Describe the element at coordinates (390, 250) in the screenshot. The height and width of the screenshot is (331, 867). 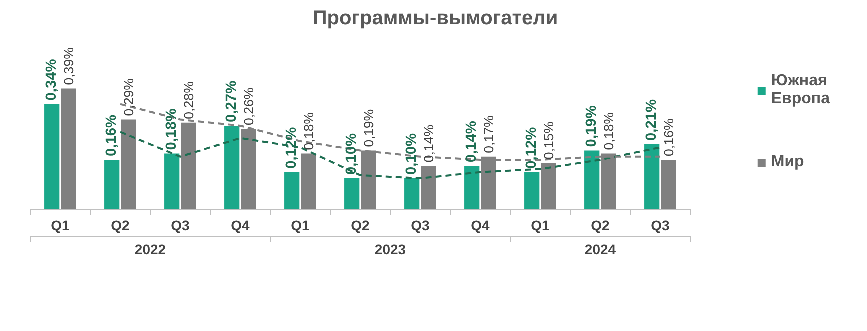
I see `text: 2023` at that location.